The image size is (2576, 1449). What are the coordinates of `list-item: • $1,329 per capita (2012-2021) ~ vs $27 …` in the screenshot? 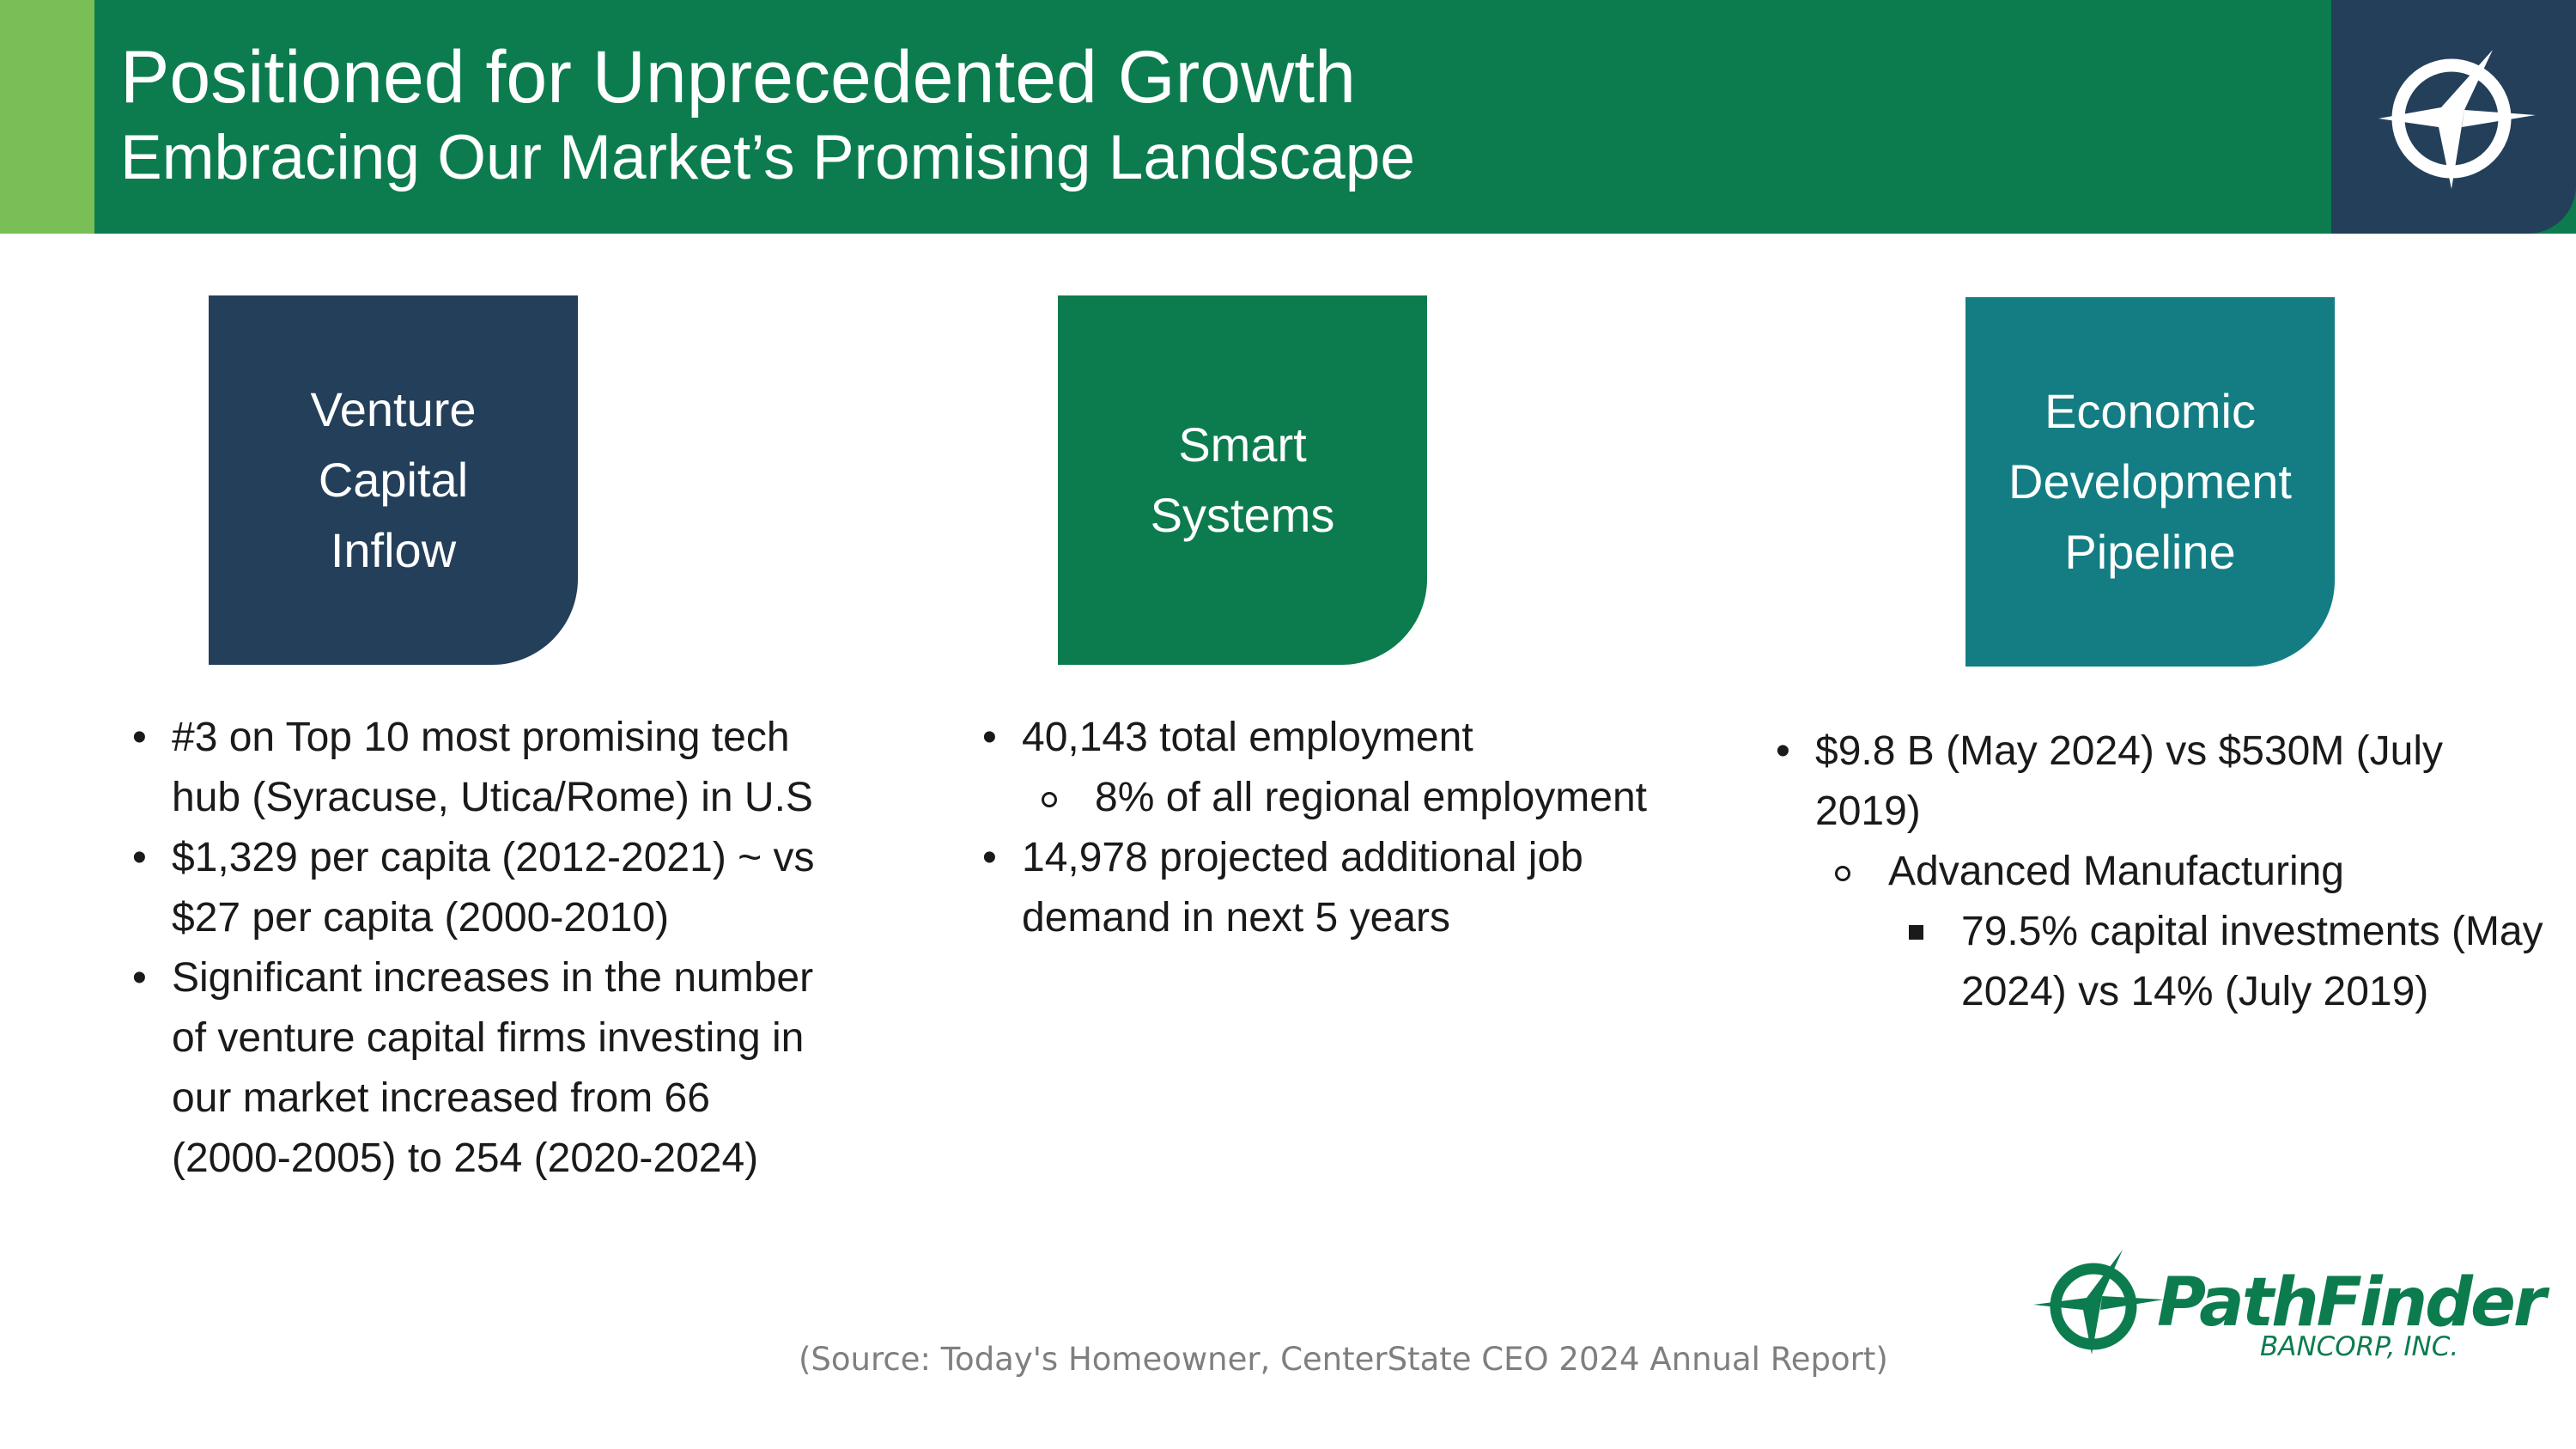 It's located at (474, 888).